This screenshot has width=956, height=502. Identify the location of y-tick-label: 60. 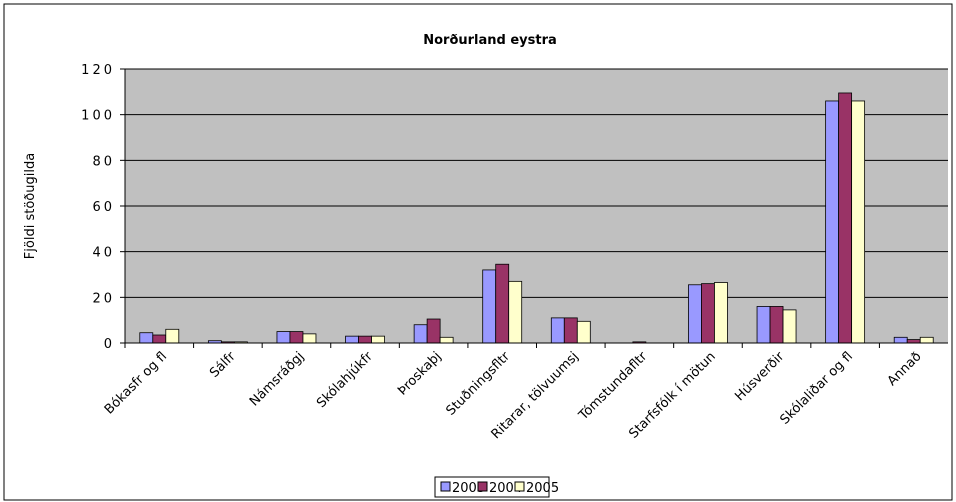
(103, 207).